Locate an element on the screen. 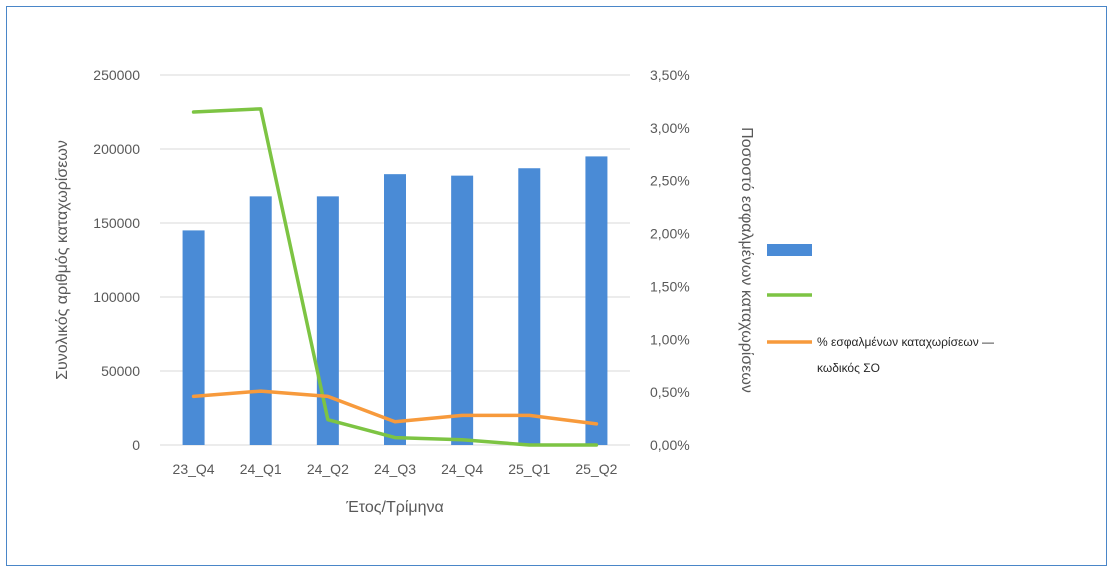 The image size is (1115, 572). x-tick-label: 25_Q2 is located at coordinates (596, 469).